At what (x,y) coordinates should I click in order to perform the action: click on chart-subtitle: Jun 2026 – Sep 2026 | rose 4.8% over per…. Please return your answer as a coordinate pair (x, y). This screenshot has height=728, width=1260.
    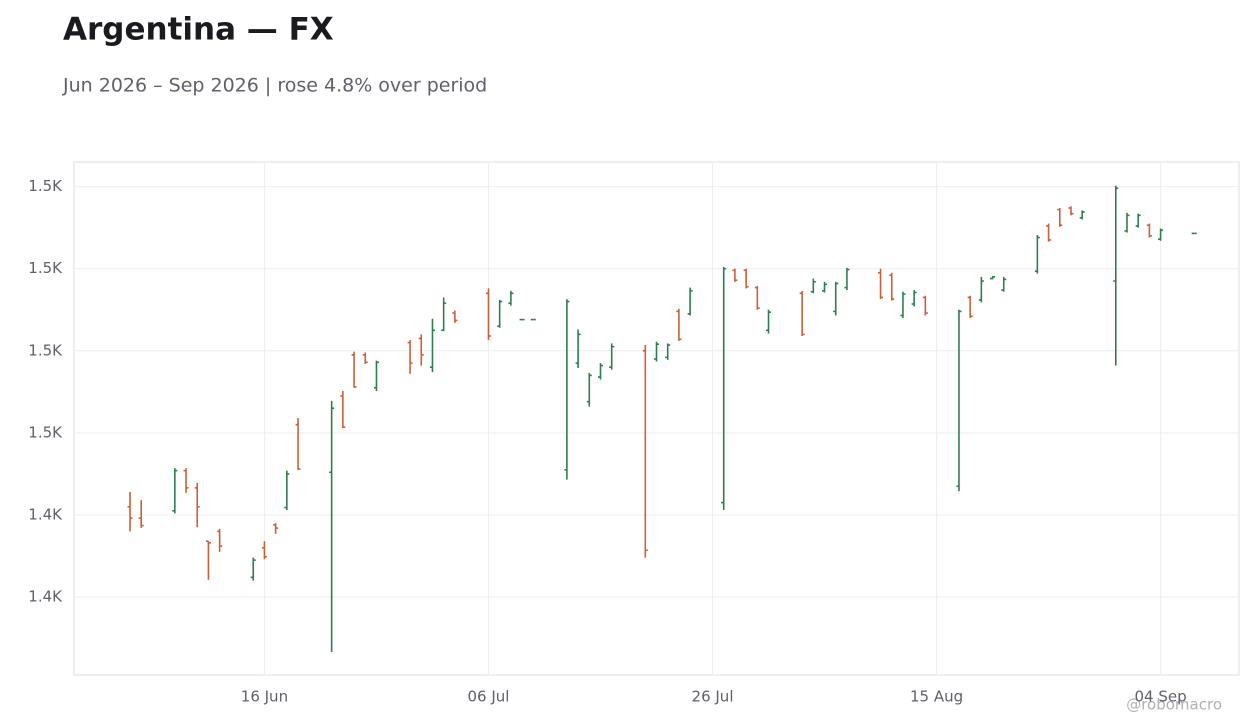
    Looking at the image, I should click on (274, 86).